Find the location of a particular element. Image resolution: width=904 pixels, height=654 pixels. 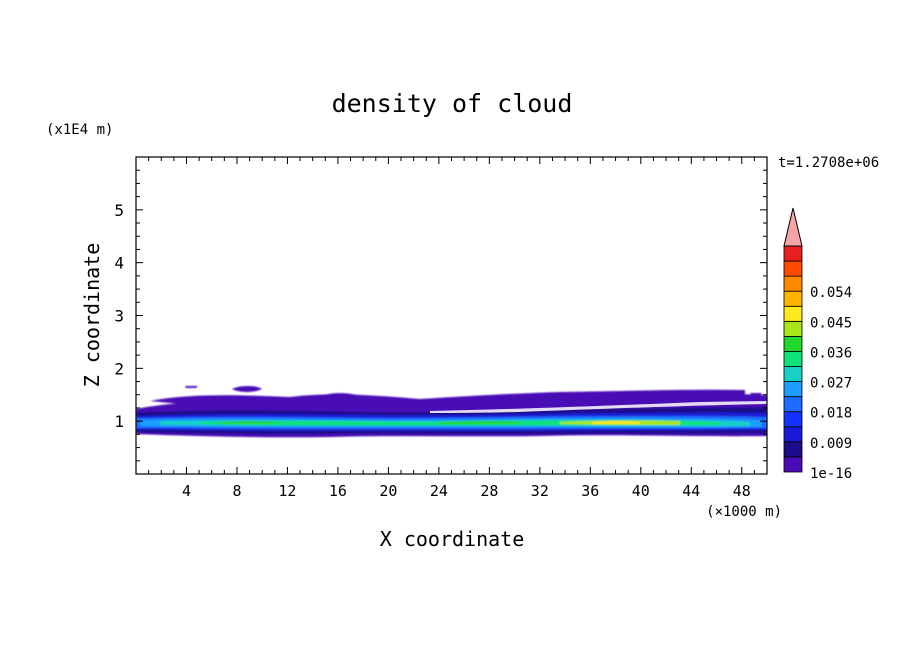

density-field is located at coordinates (451, 412).